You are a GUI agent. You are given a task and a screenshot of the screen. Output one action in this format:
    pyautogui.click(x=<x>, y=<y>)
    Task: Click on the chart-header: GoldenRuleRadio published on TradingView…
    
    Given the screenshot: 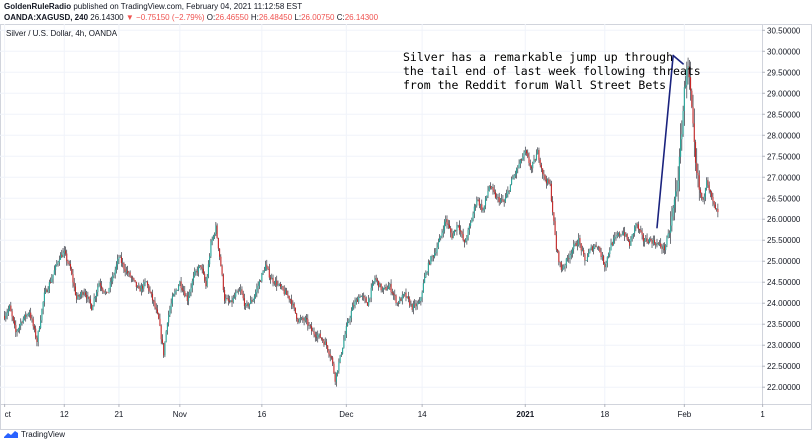 What is the action you would take?
    pyautogui.click(x=406, y=13)
    